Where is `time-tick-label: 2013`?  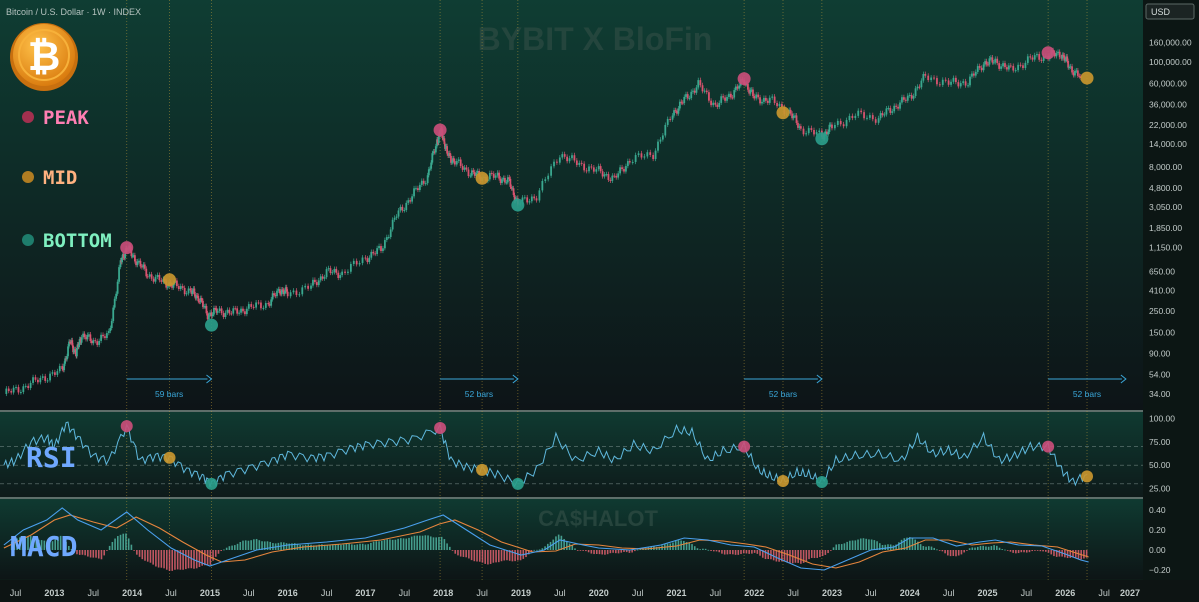 time-tick-label: 2013 is located at coordinates (54, 593).